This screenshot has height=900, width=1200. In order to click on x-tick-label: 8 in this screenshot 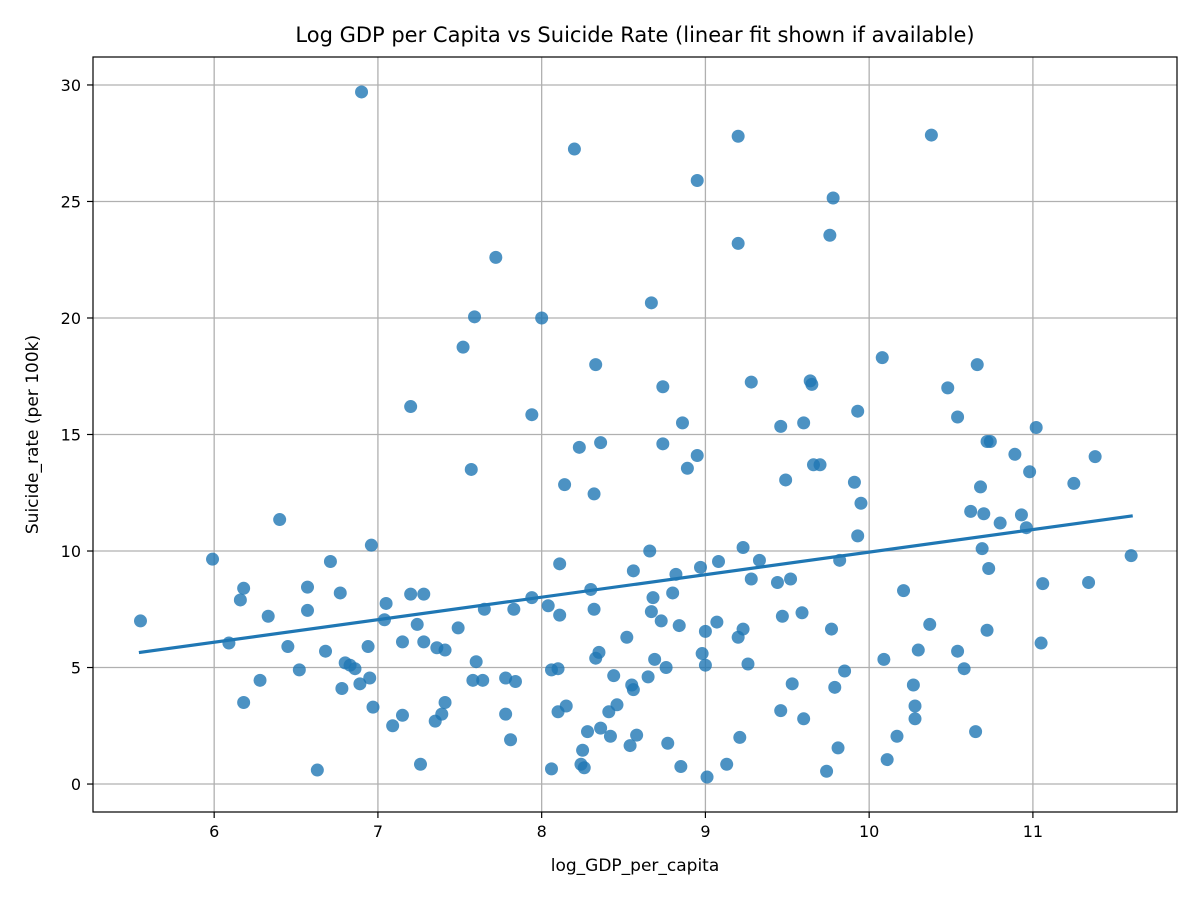, I will do `click(542, 831)`.